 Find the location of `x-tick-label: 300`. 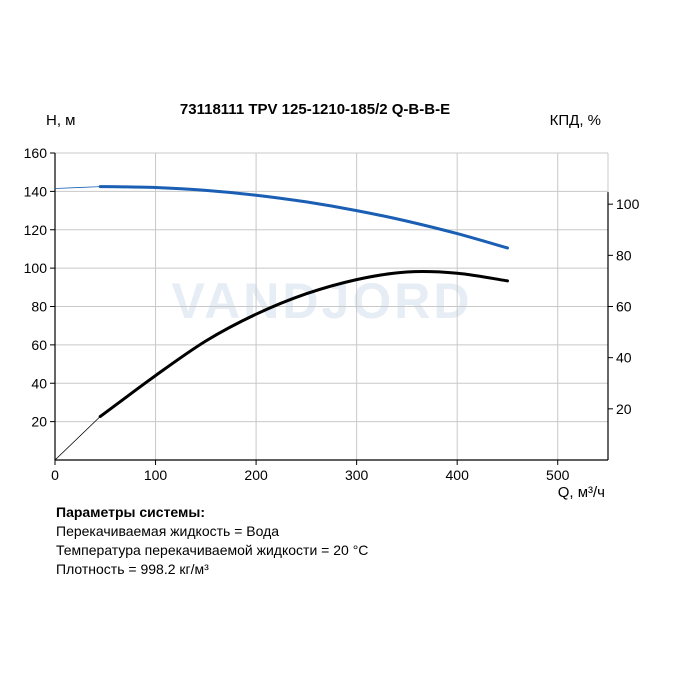

x-tick-label: 300 is located at coordinates (357, 475).